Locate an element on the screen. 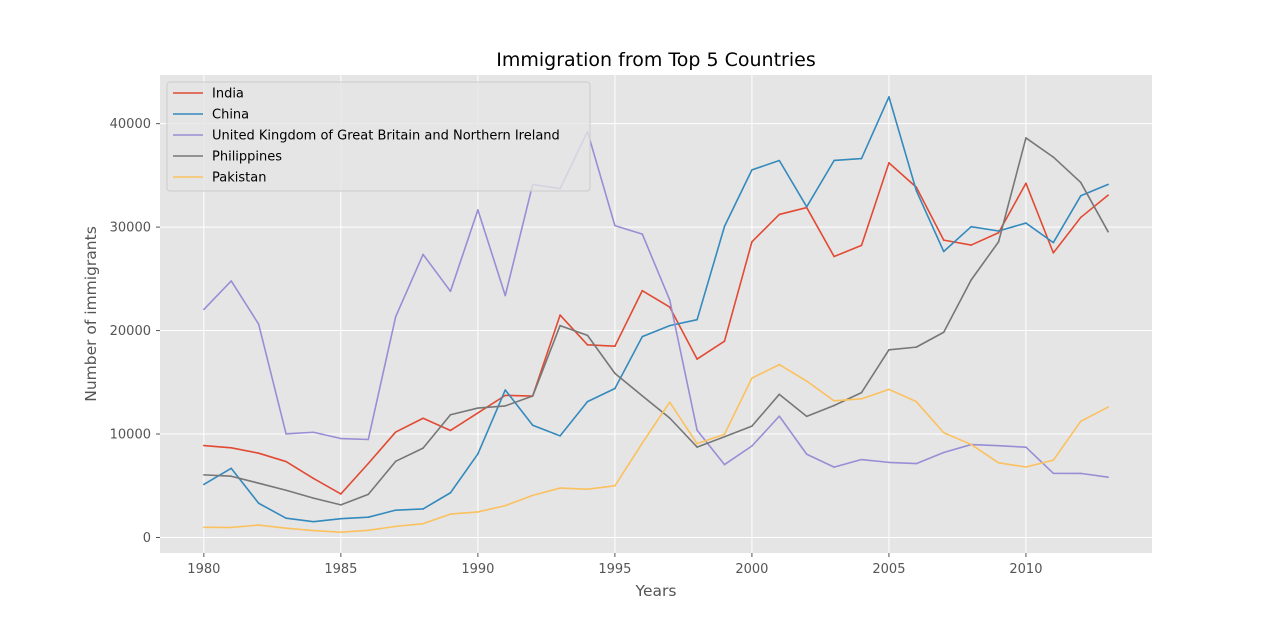 The width and height of the screenshot is (1280, 623). x-tick-label: 2010 is located at coordinates (1025, 569).